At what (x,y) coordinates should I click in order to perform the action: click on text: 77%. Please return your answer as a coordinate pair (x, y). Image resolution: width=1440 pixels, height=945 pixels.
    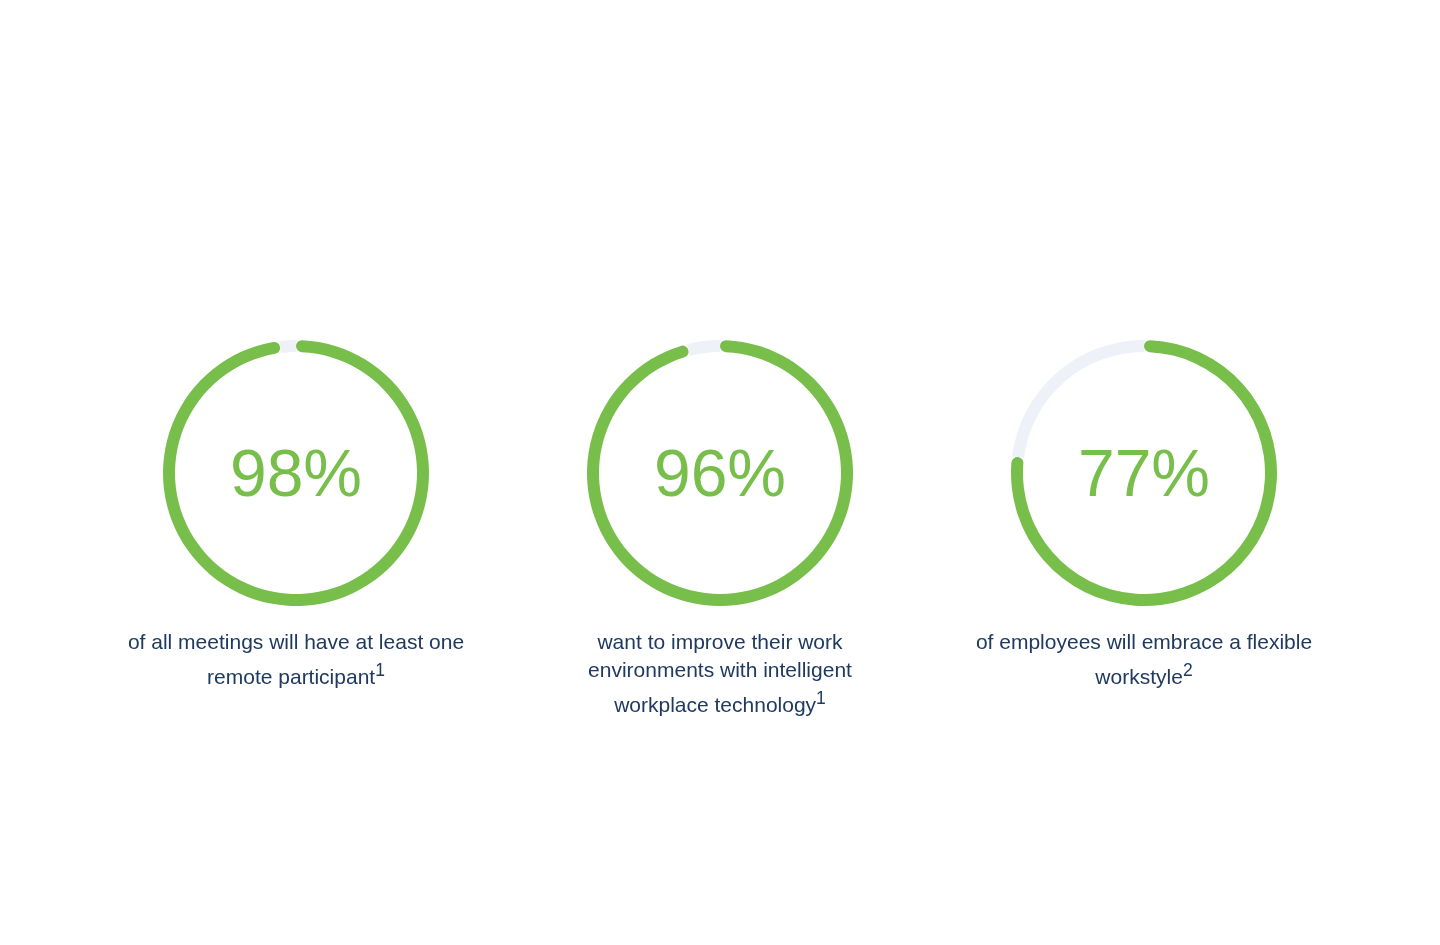
    Looking at the image, I should click on (1144, 473).